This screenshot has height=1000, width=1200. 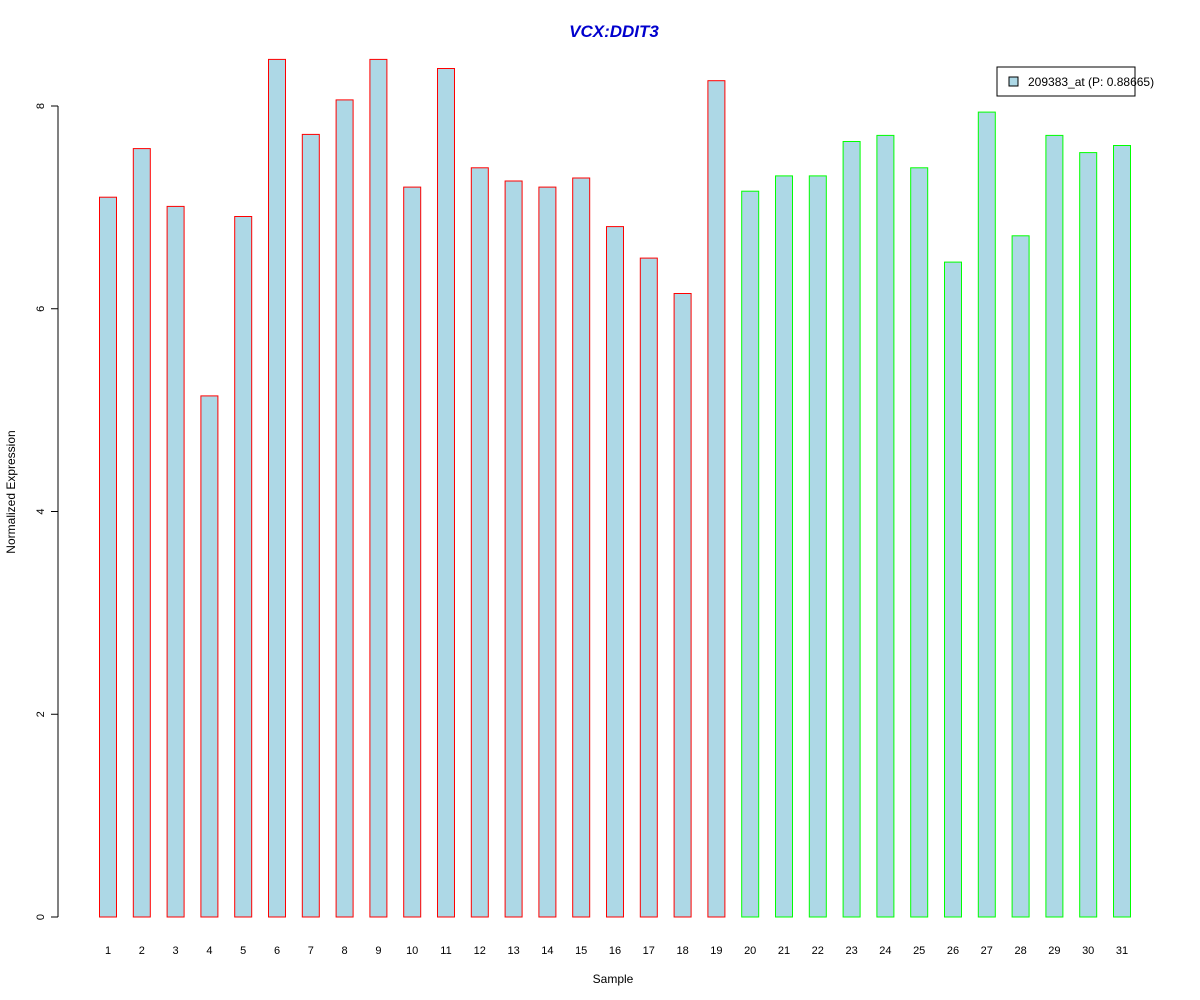 What do you see at coordinates (682, 951) in the screenshot?
I see `x-tick-label: 18` at bounding box center [682, 951].